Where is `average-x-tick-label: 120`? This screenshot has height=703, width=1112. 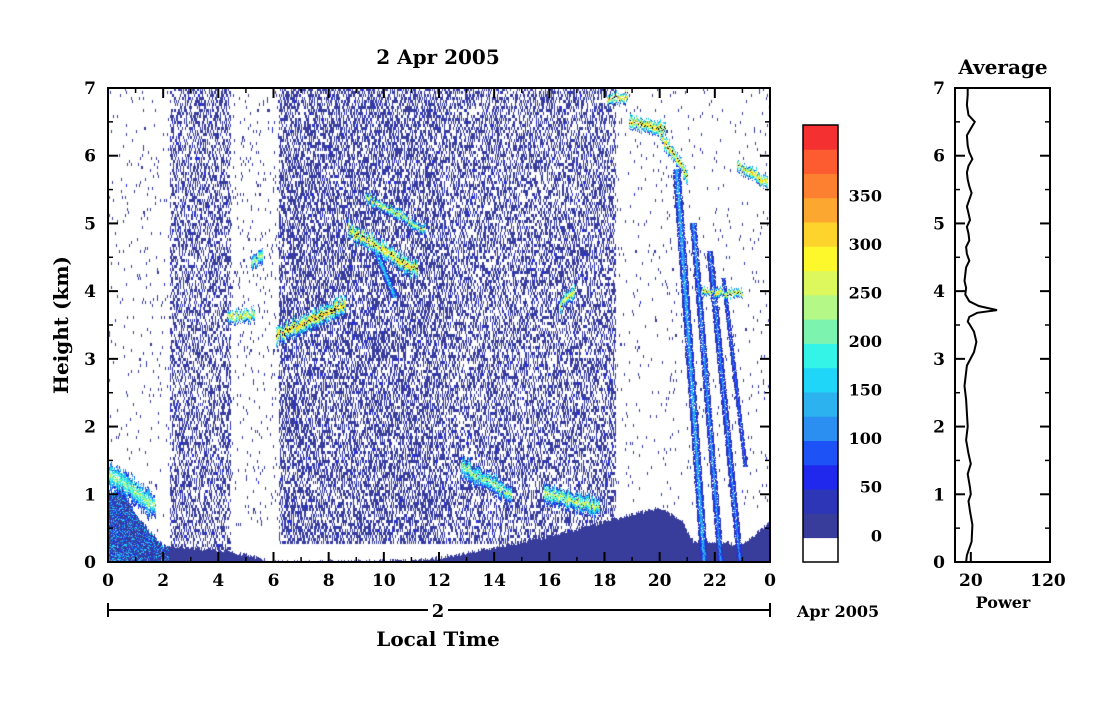
average-x-tick-label: 120 is located at coordinates (1048, 581).